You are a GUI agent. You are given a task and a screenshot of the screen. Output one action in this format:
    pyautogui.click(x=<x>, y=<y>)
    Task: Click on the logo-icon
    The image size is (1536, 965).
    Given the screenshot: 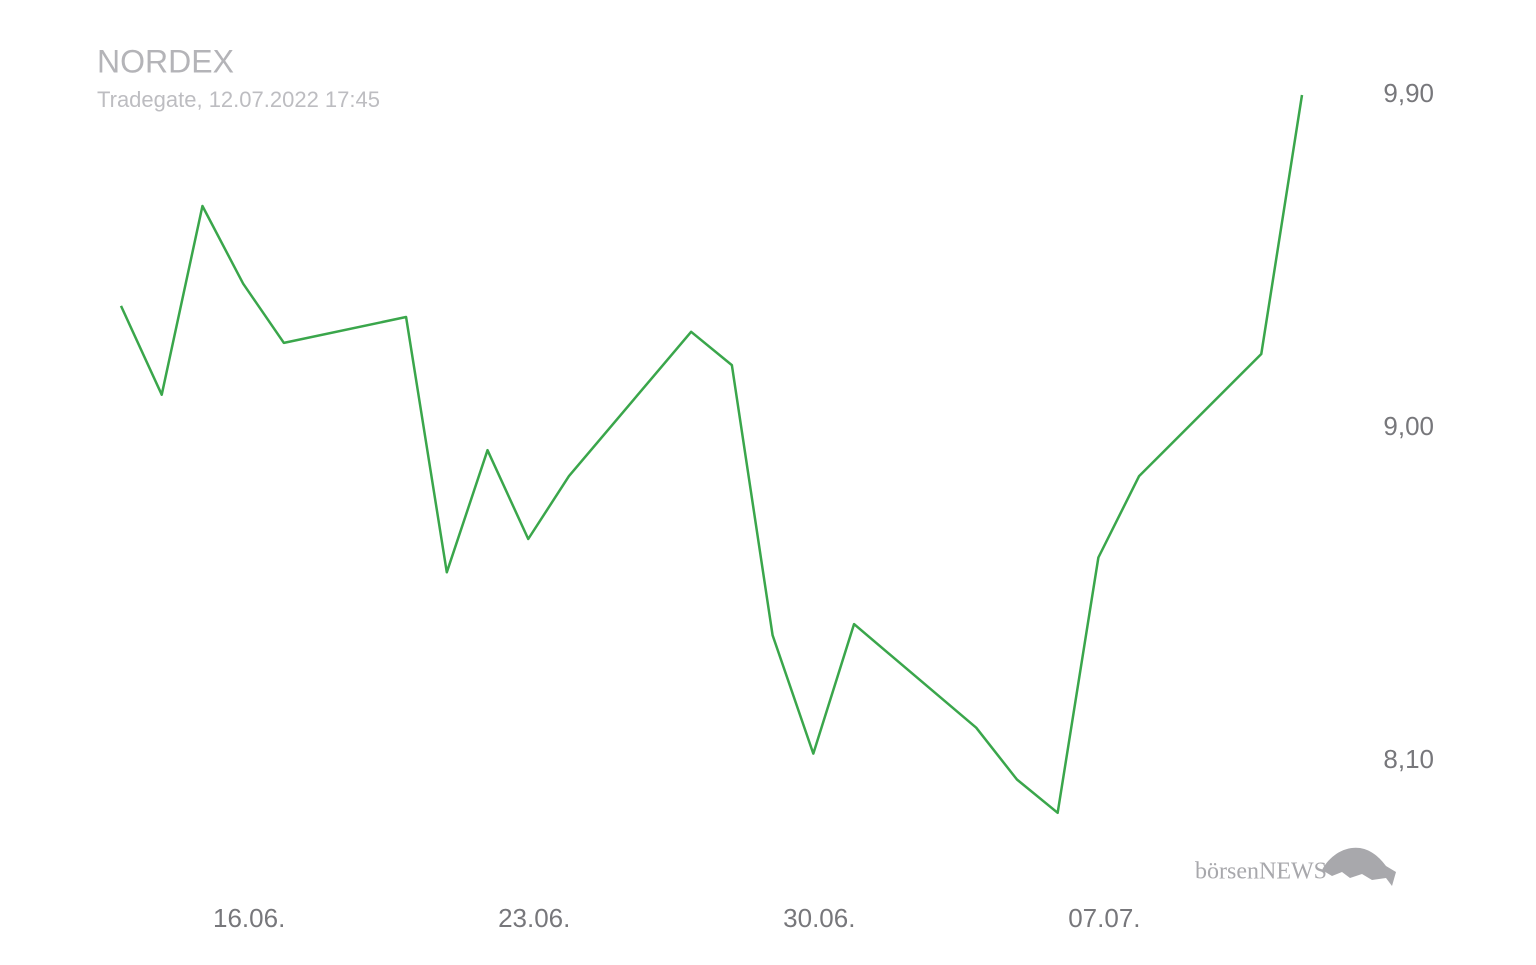 What is the action you would take?
    pyautogui.click(x=1359, y=866)
    